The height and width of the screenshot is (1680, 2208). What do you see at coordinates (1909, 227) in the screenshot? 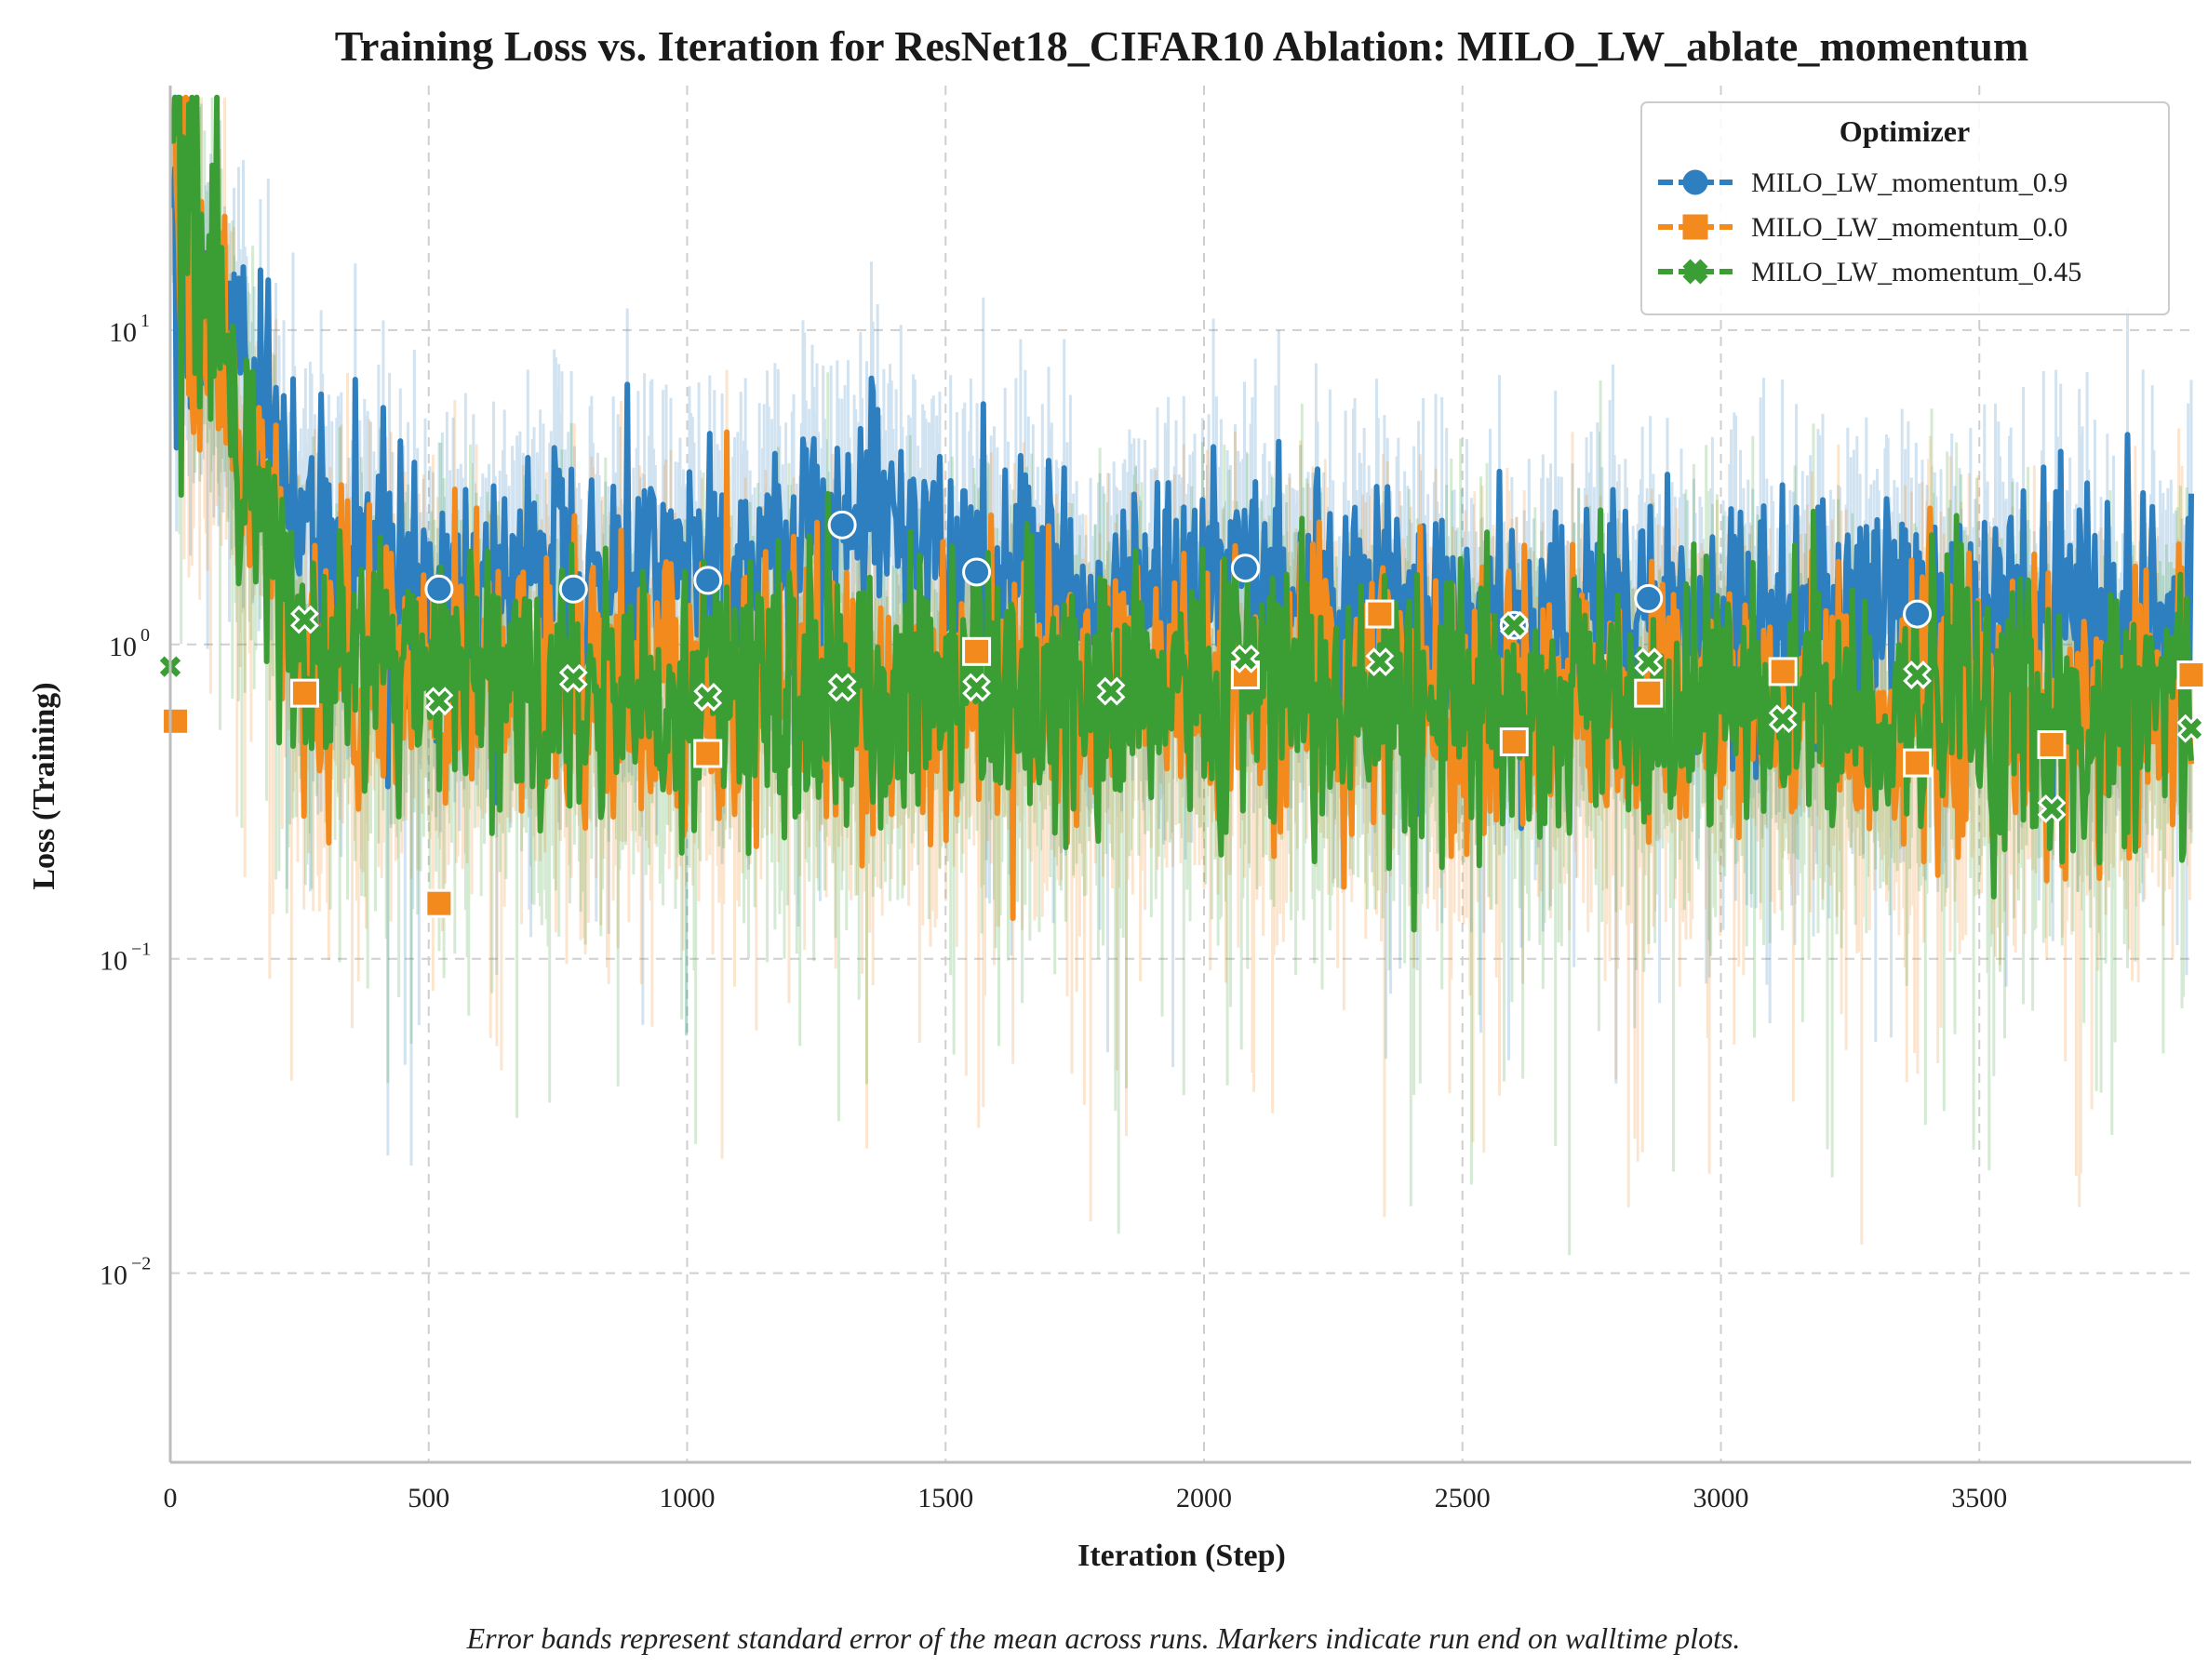
I see `legend-label: MILO_LW_momentum_0.0` at bounding box center [1909, 227].